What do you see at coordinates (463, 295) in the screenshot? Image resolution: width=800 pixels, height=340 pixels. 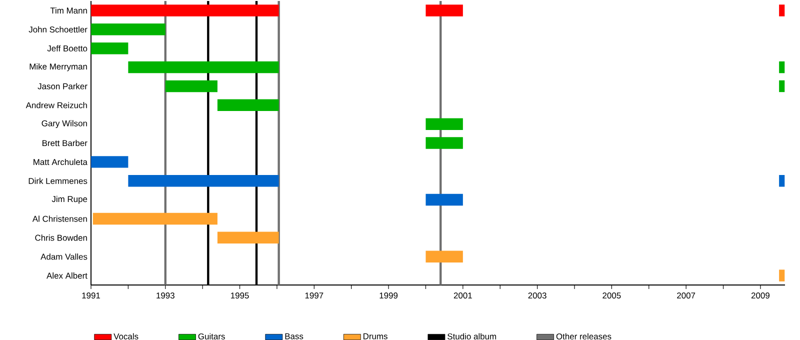 I see `x-tick-label: 2001` at bounding box center [463, 295].